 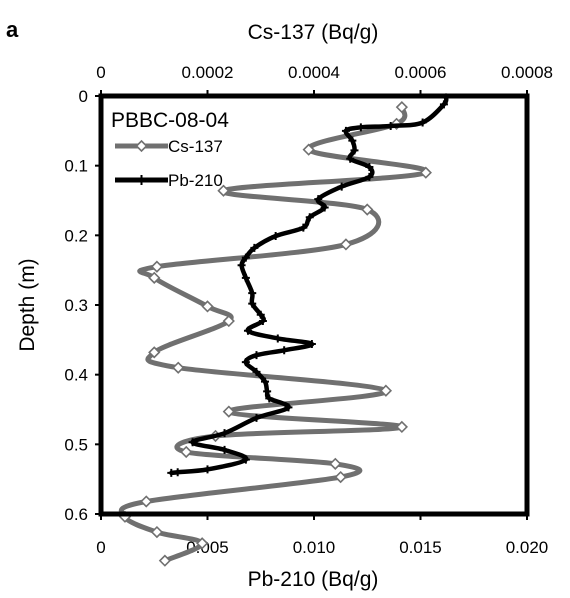 I want to click on y-tick-label: 0.6, so click(x=76, y=514).